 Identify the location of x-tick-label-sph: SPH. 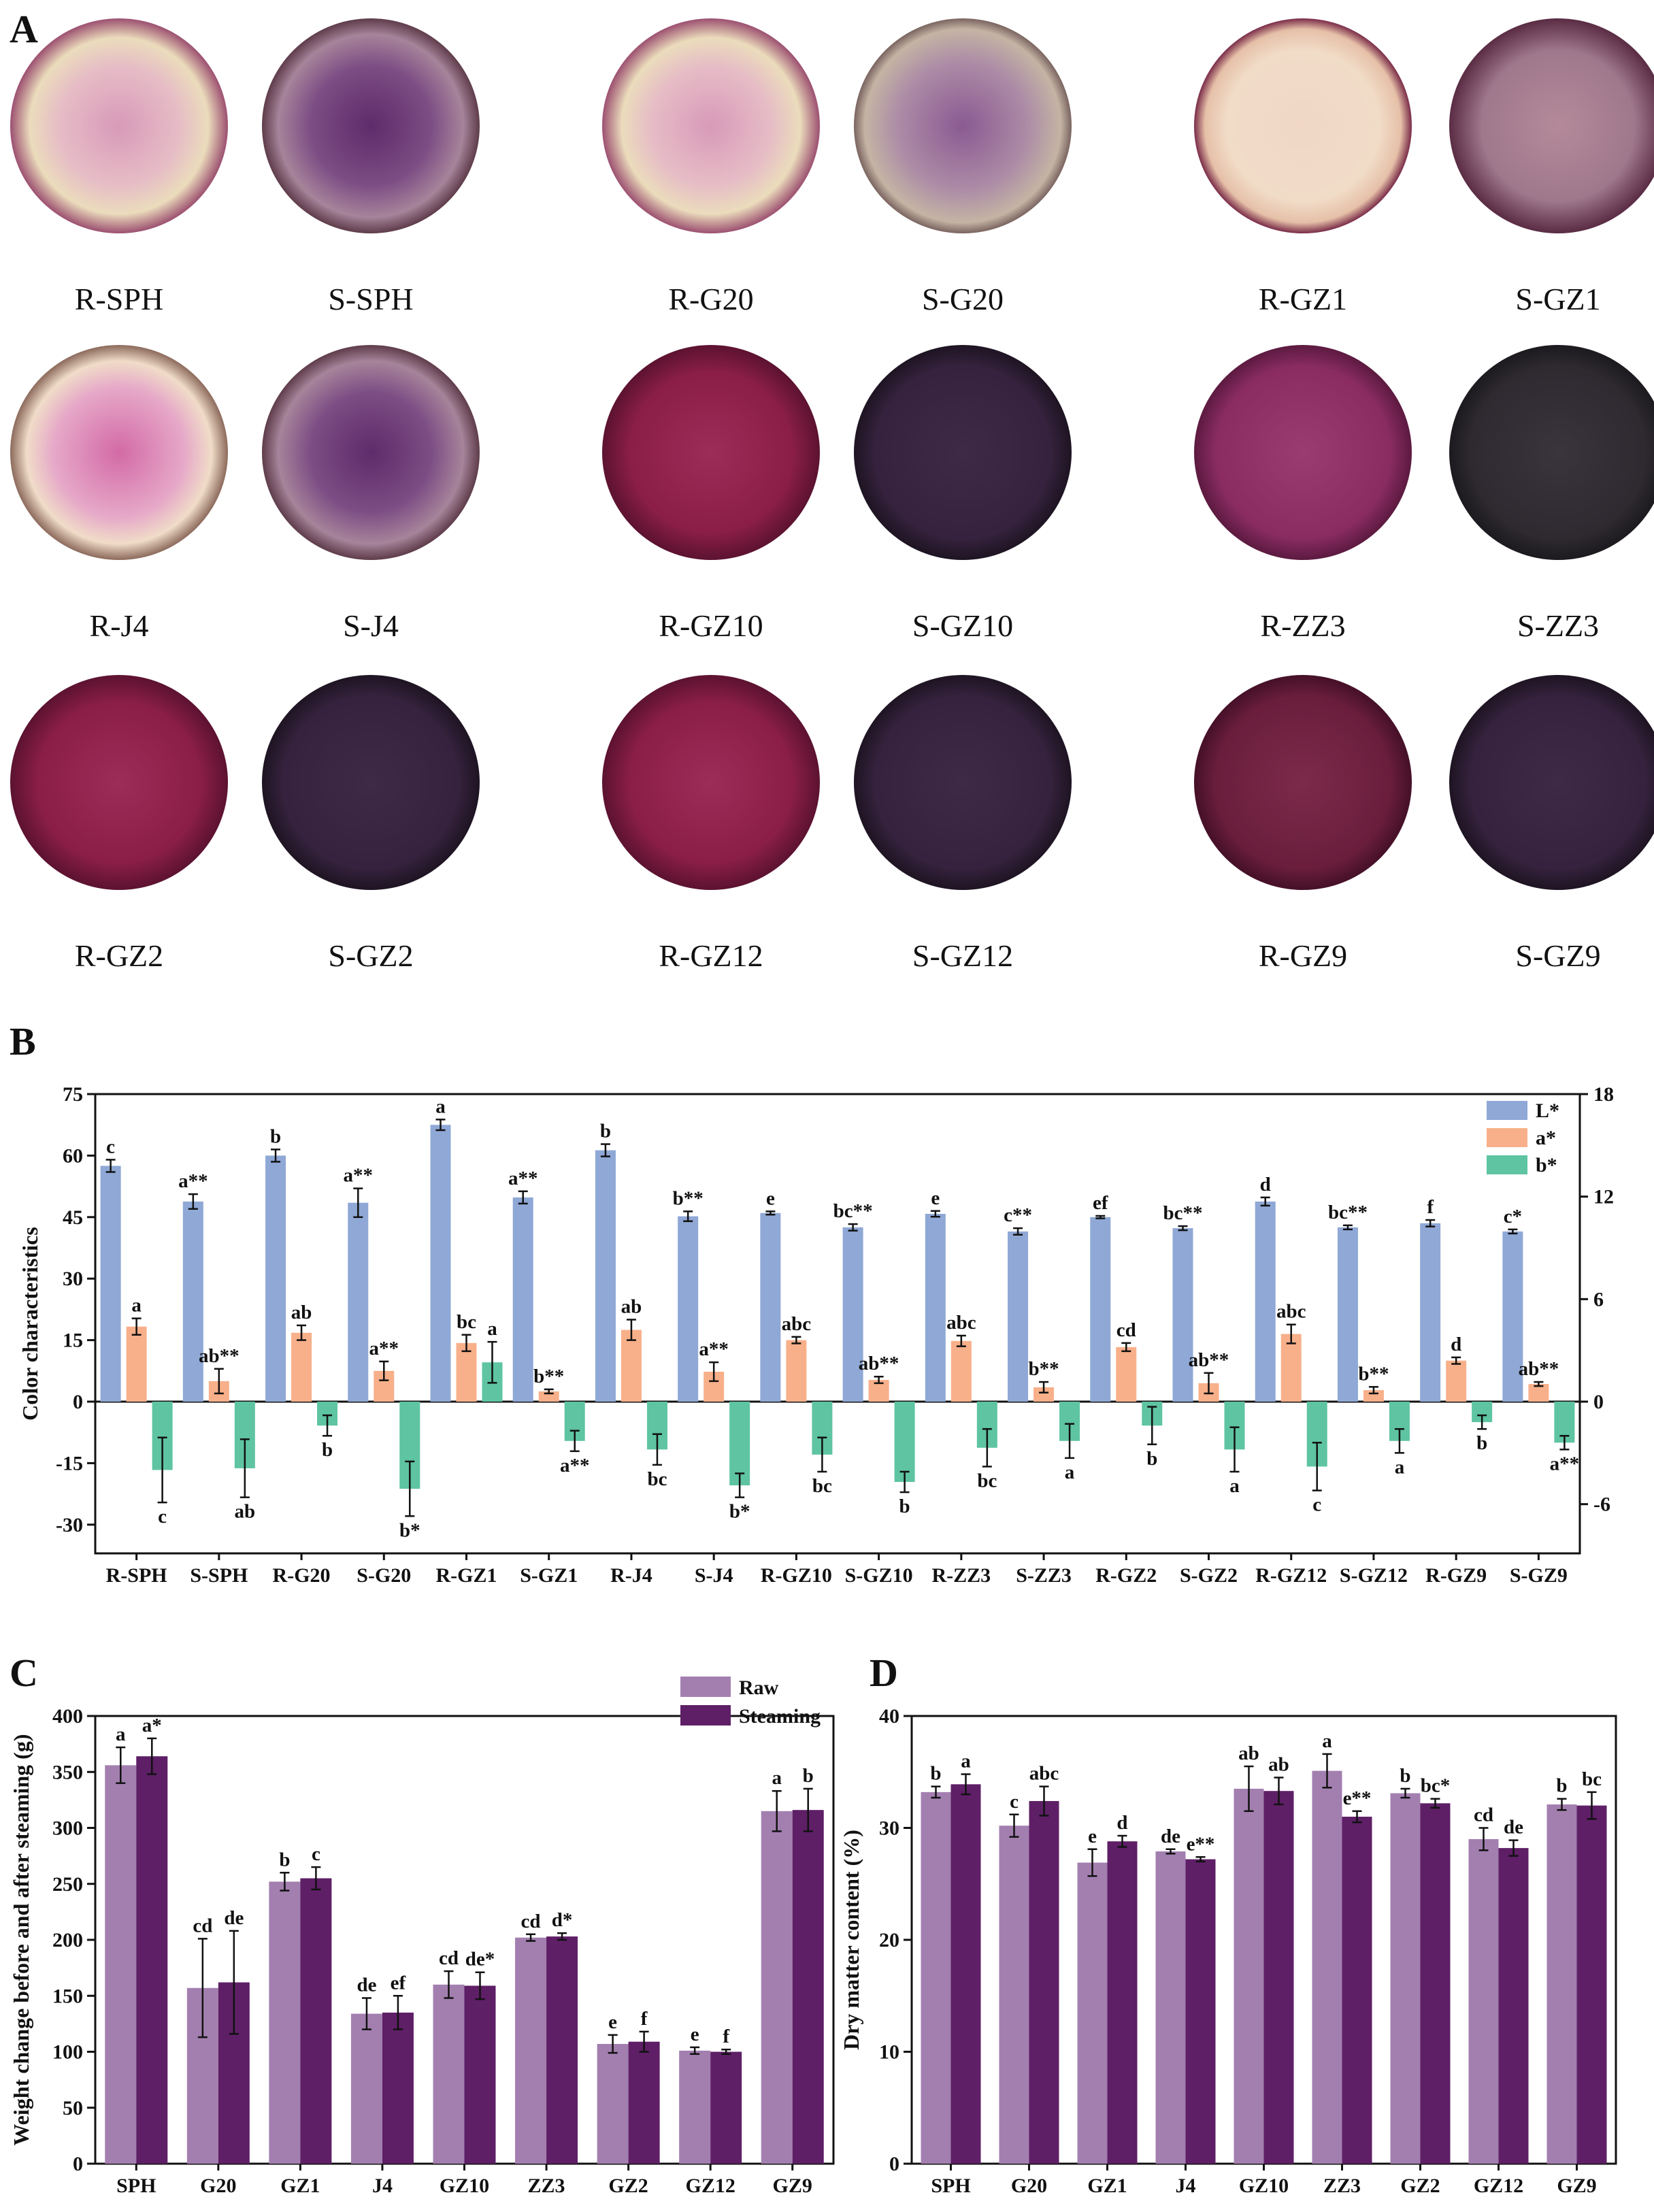
(136, 2186).